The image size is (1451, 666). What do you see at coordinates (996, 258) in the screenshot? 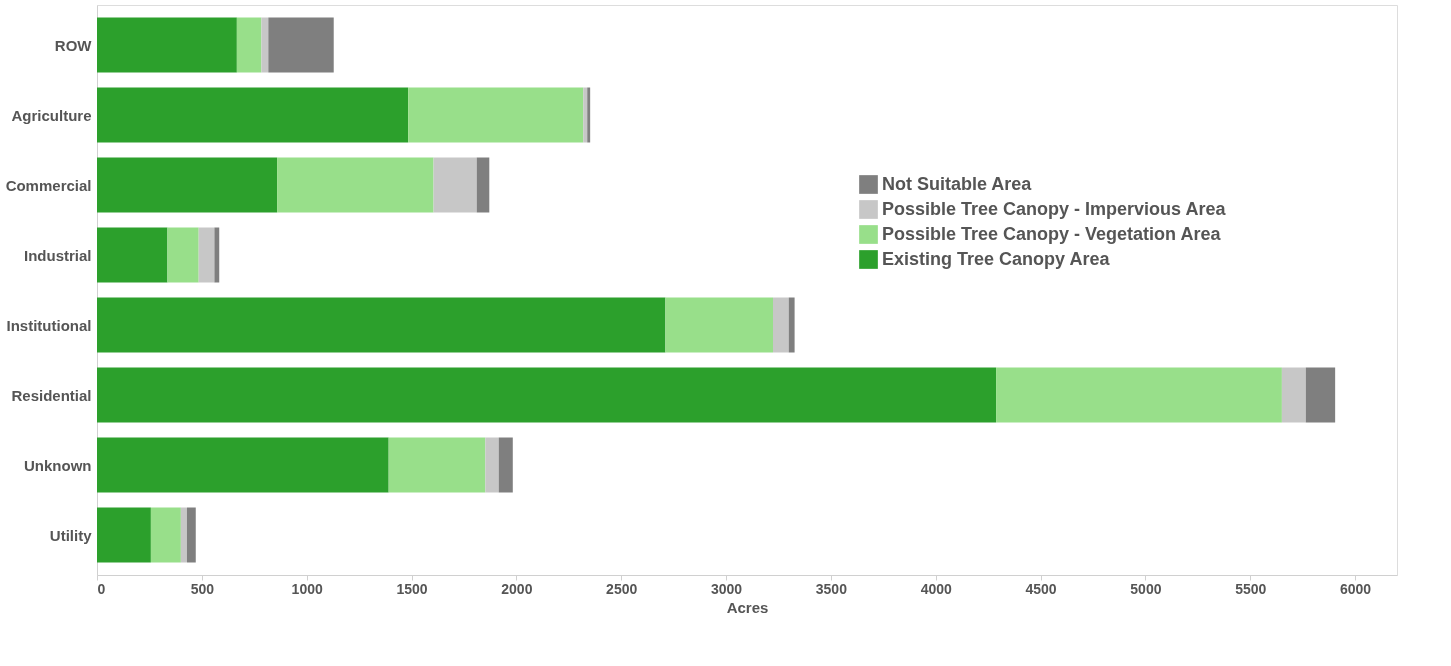
I see `legend-label: Existing Tree Canopy Area` at bounding box center [996, 258].